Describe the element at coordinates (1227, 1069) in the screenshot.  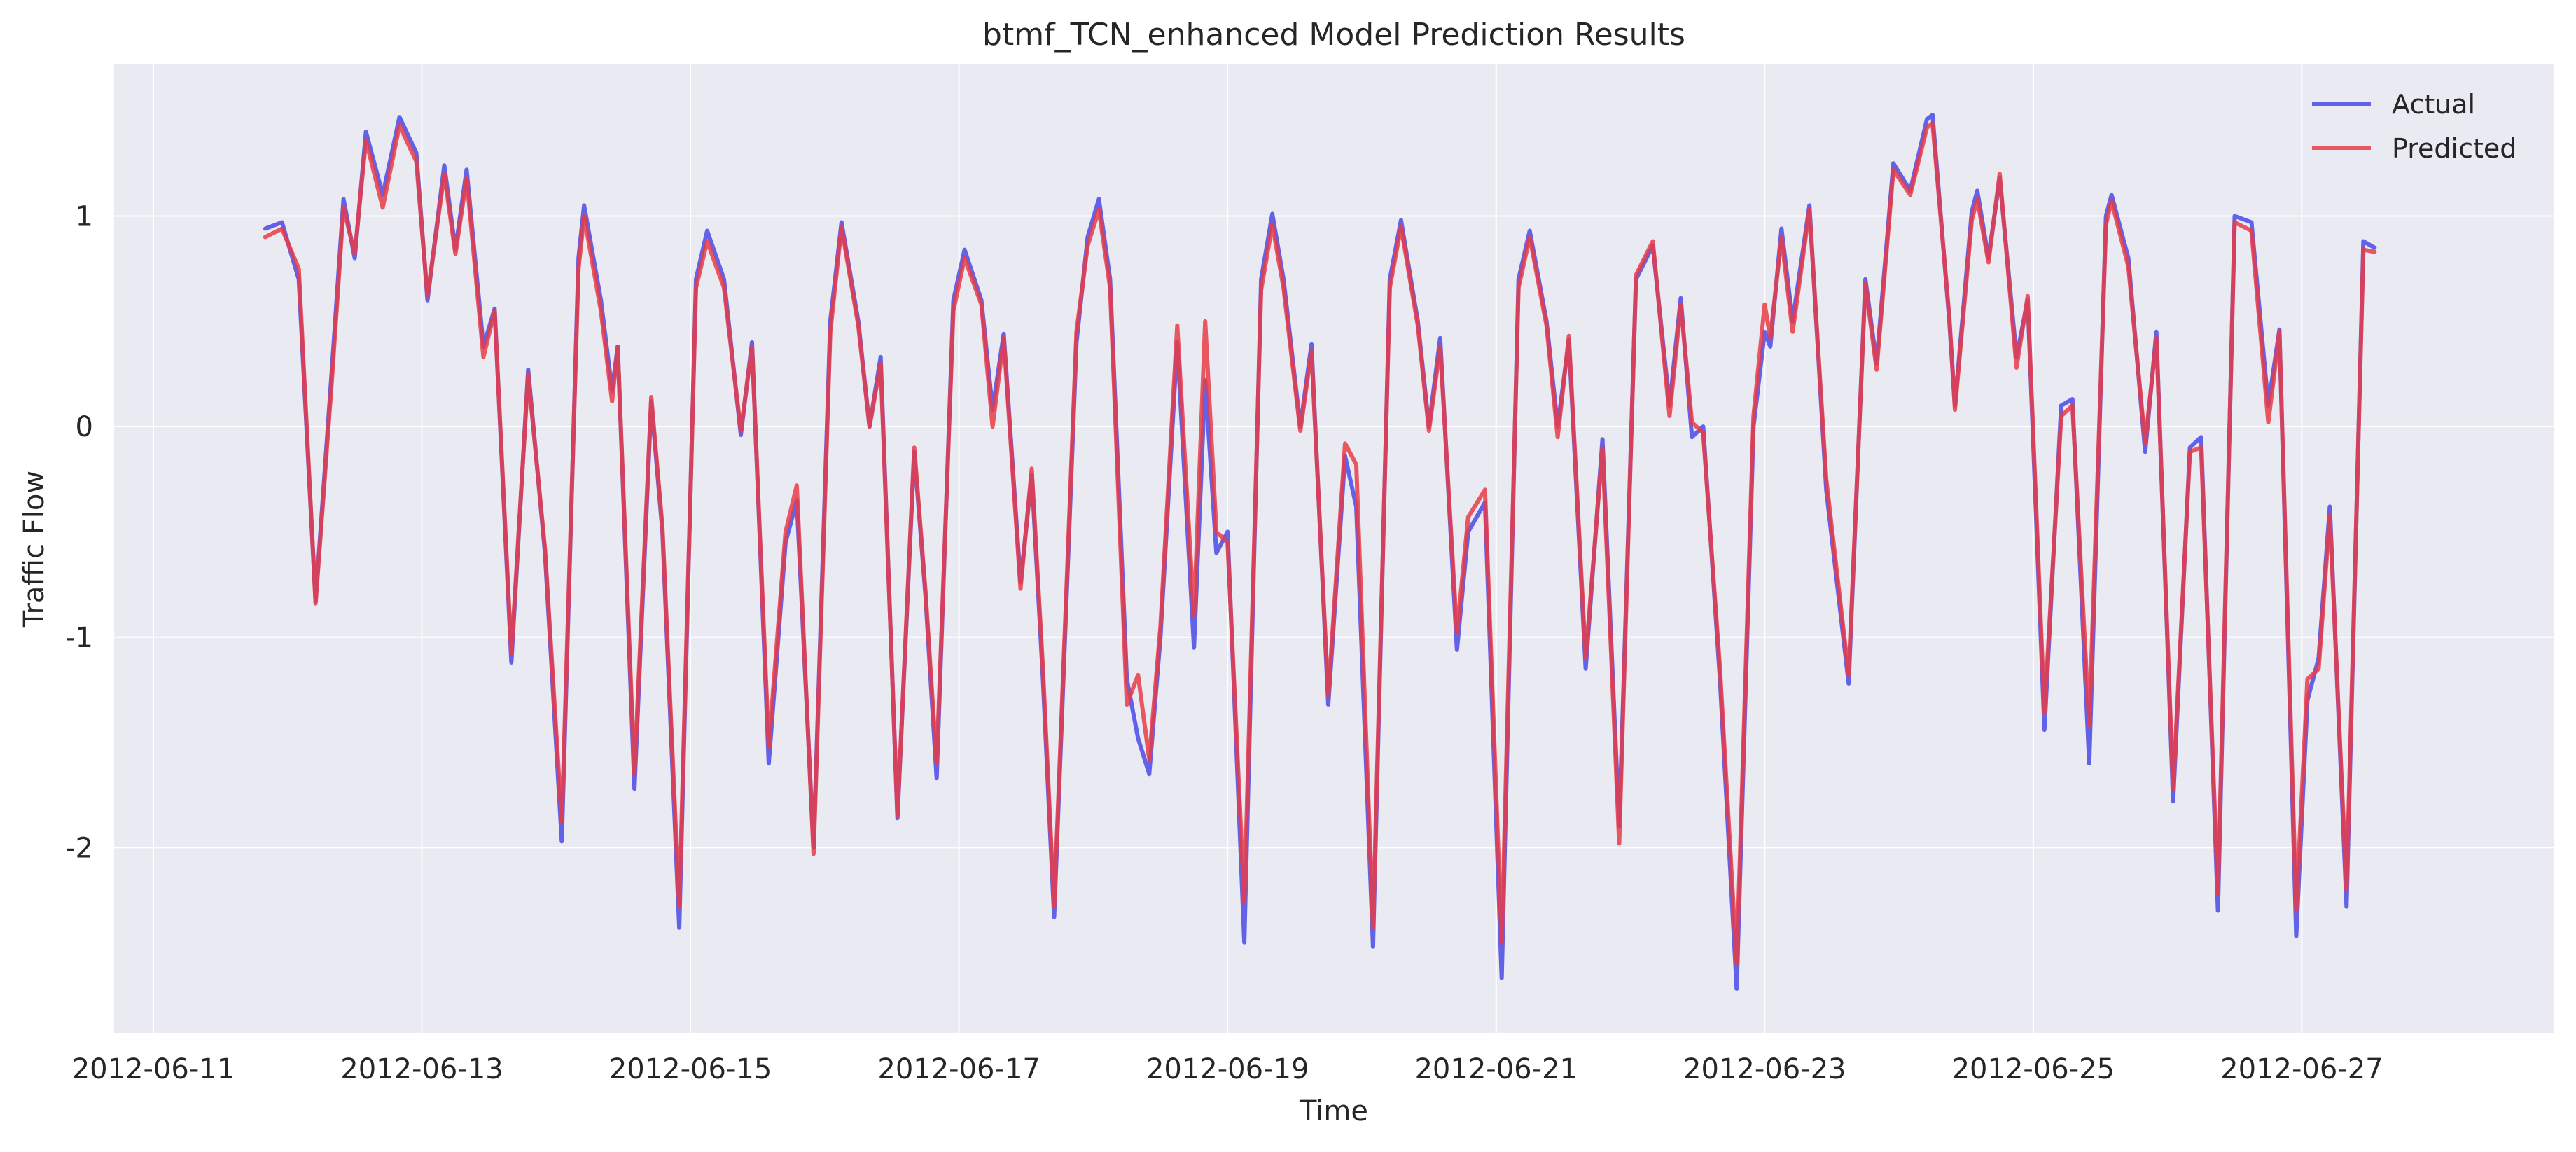
I see `x-tick-label: 2012-06-19` at that location.